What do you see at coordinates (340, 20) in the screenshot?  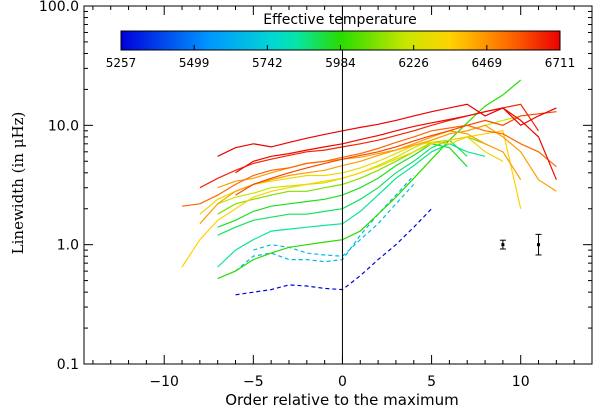 I see `colorbar-title: Effective temperature` at bounding box center [340, 20].